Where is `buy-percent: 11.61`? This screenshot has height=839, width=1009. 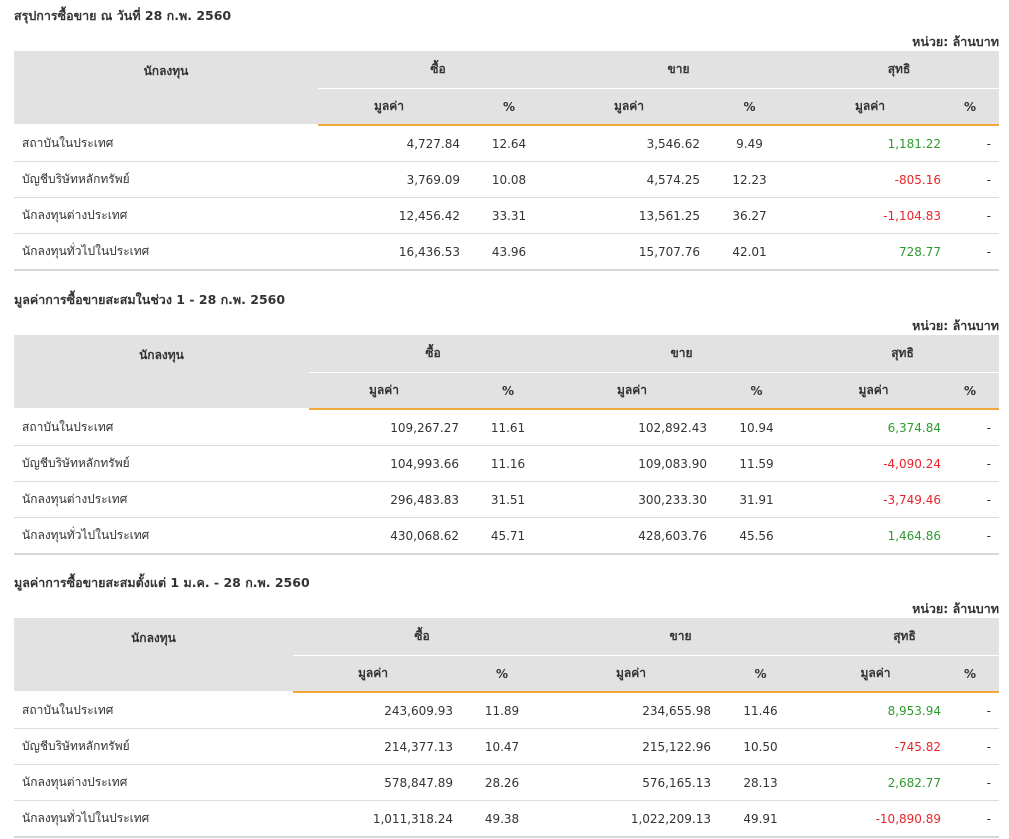
buy-percent: 11.61 is located at coordinates (508, 427).